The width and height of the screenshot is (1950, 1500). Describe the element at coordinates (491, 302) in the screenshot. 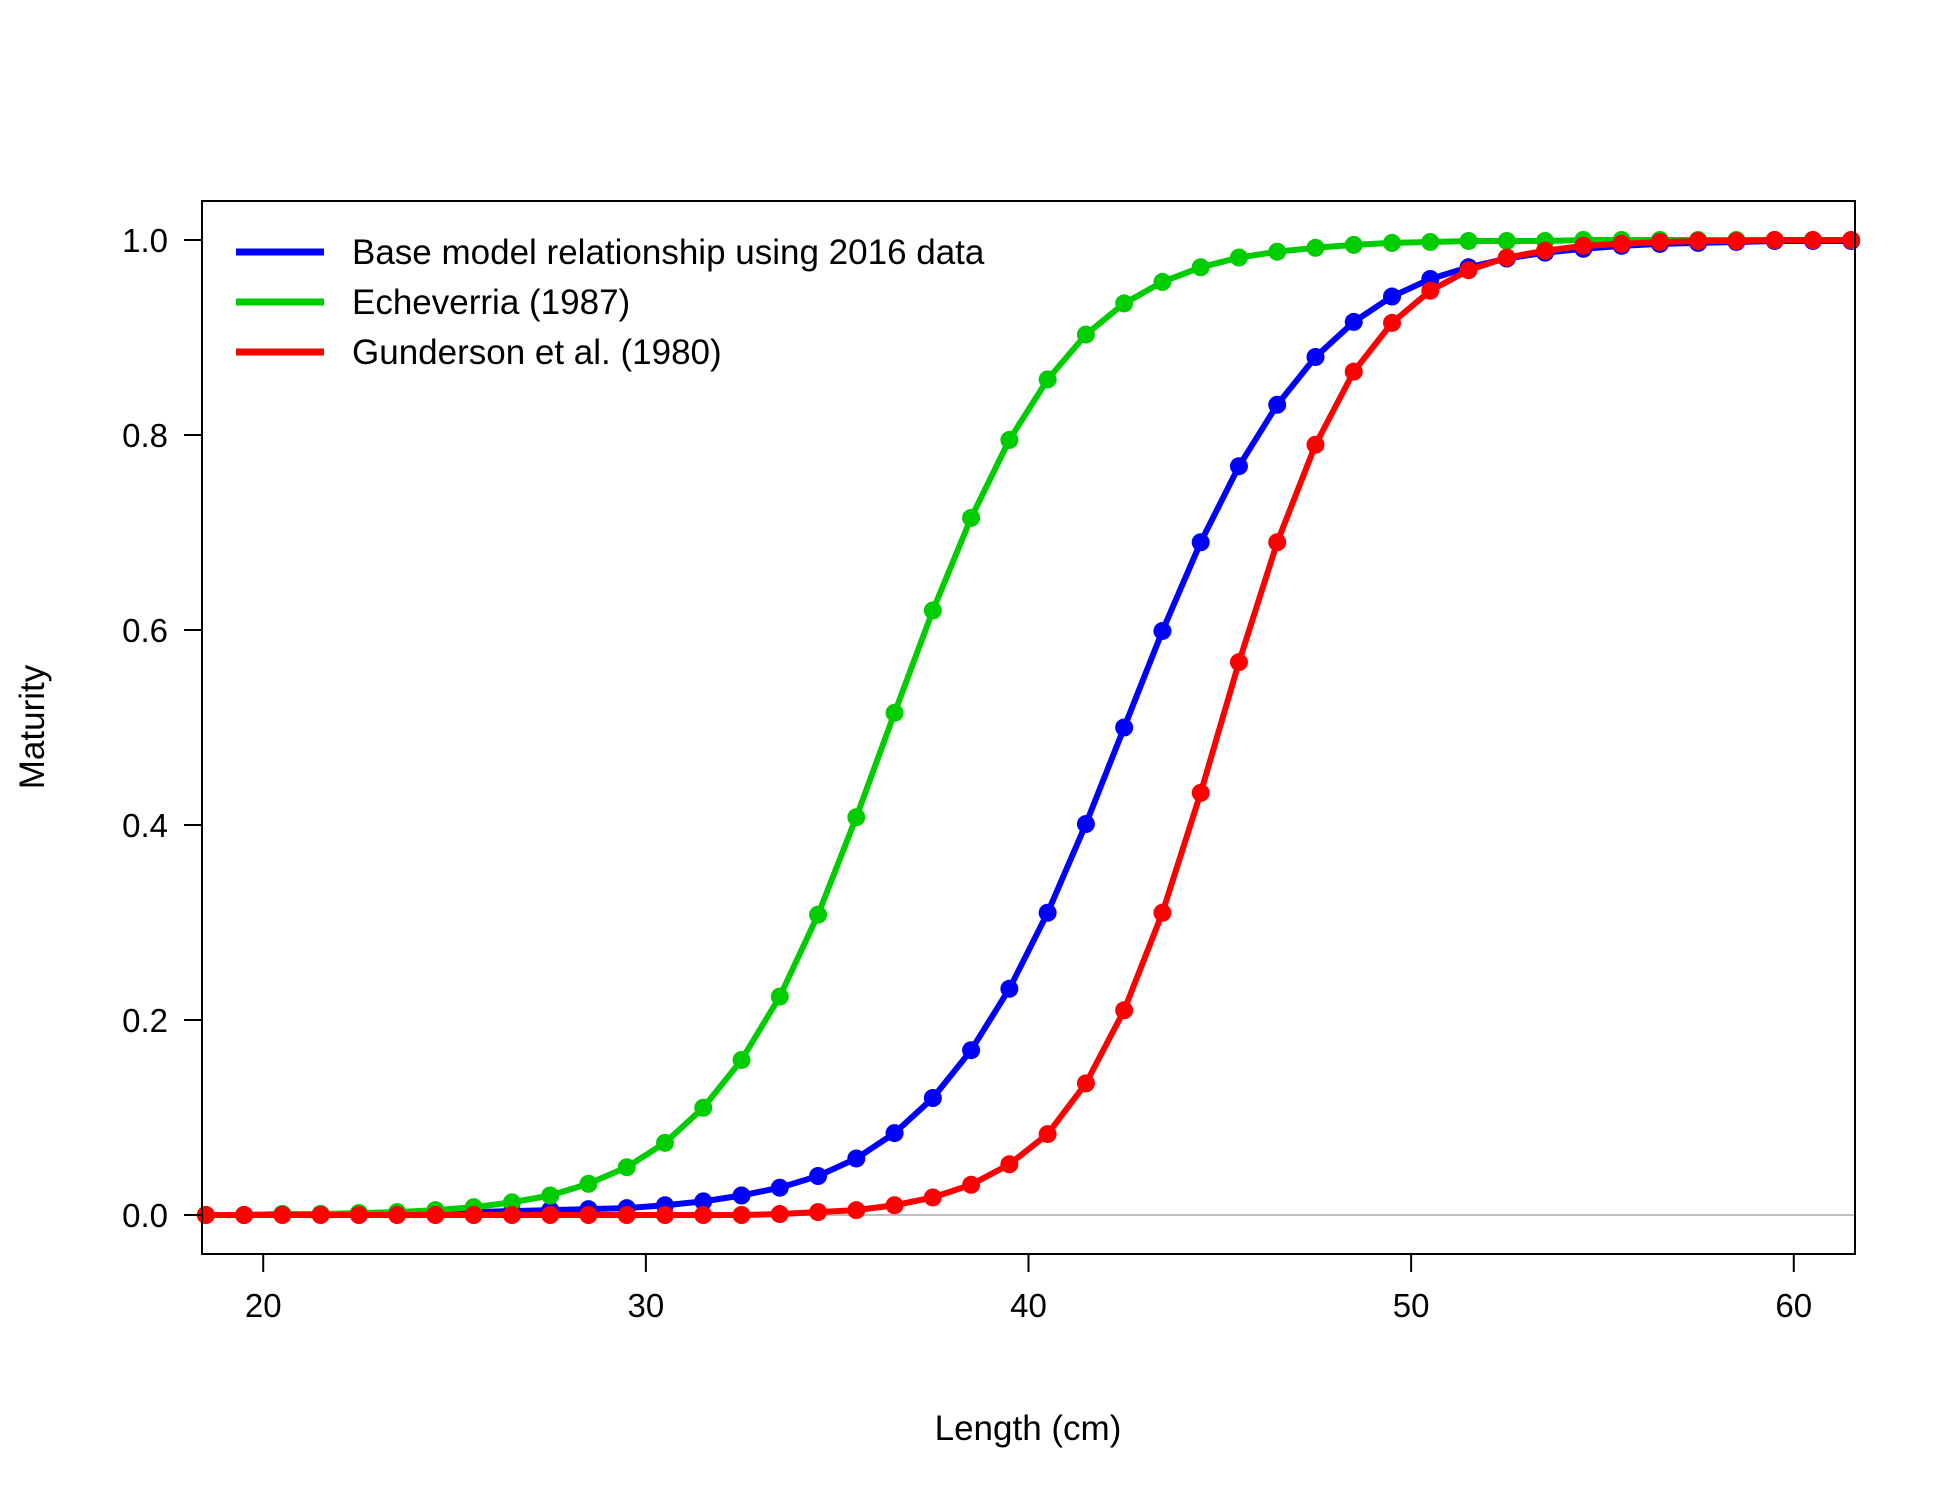

I see `legend-label: Echeverria (1987)` at that location.